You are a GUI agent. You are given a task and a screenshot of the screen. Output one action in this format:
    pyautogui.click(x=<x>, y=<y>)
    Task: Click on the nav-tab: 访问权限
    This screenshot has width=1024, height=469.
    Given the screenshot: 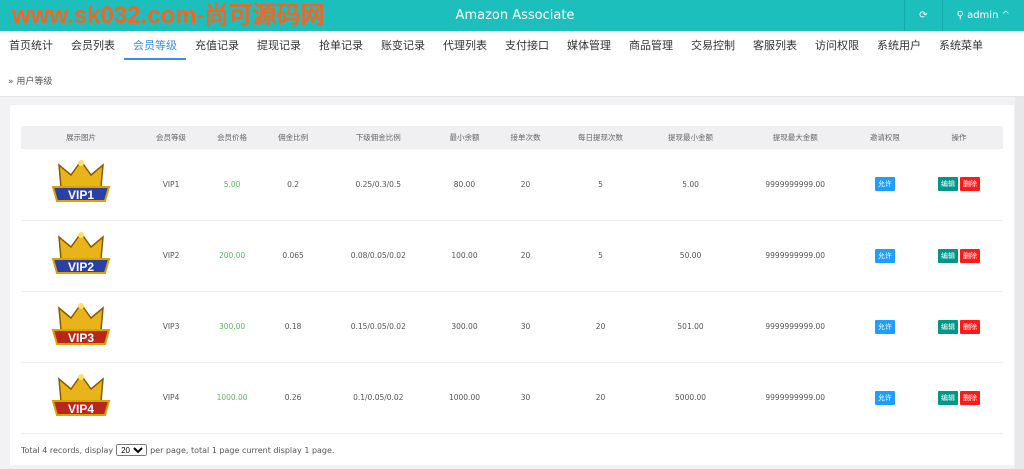 What is the action you would take?
    pyautogui.click(x=837, y=45)
    